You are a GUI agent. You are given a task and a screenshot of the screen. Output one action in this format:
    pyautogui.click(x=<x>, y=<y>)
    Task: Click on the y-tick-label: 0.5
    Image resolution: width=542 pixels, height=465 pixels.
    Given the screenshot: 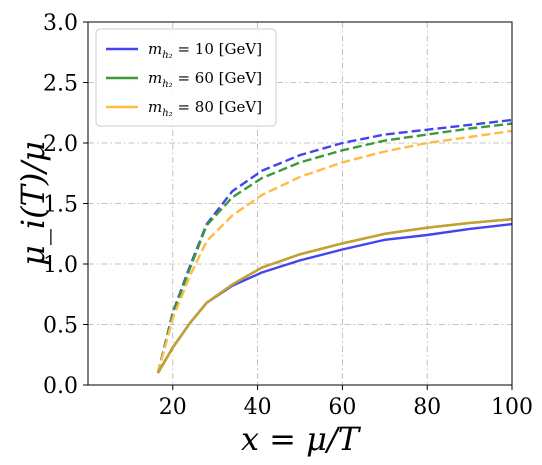 What is the action you would take?
    pyautogui.click(x=60, y=326)
    